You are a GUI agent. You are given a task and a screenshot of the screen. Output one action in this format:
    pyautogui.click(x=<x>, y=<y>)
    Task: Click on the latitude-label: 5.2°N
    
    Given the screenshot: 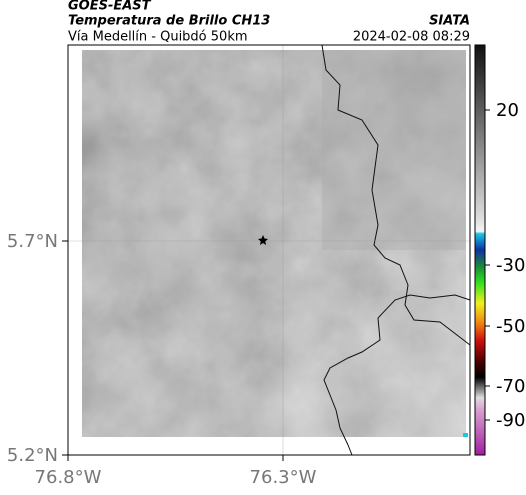 What is the action you would take?
    pyautogui.click(x=32, y=455)
    